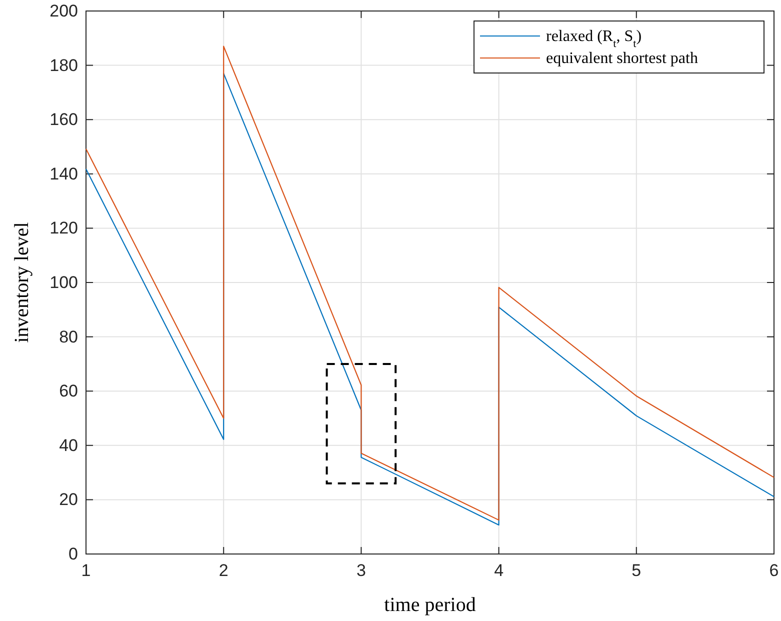  Describe the element at coordinates (361, 570) in the screenshot. I see `x-tick-label: 3` at that location.